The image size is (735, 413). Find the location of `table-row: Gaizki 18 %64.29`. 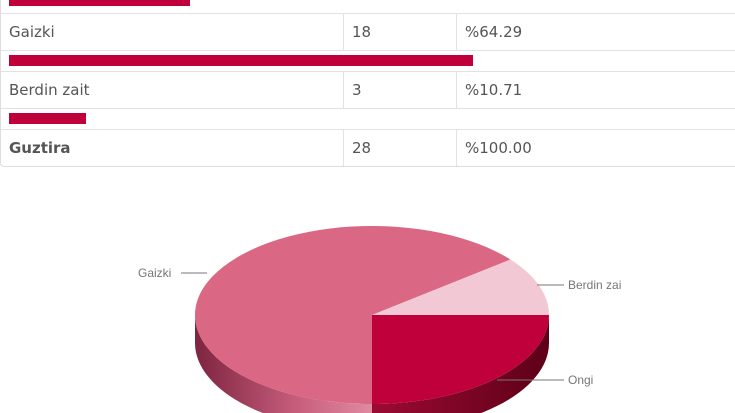

table-row: Gaizki 18 %64.29 is located at coordinates (368, 31).